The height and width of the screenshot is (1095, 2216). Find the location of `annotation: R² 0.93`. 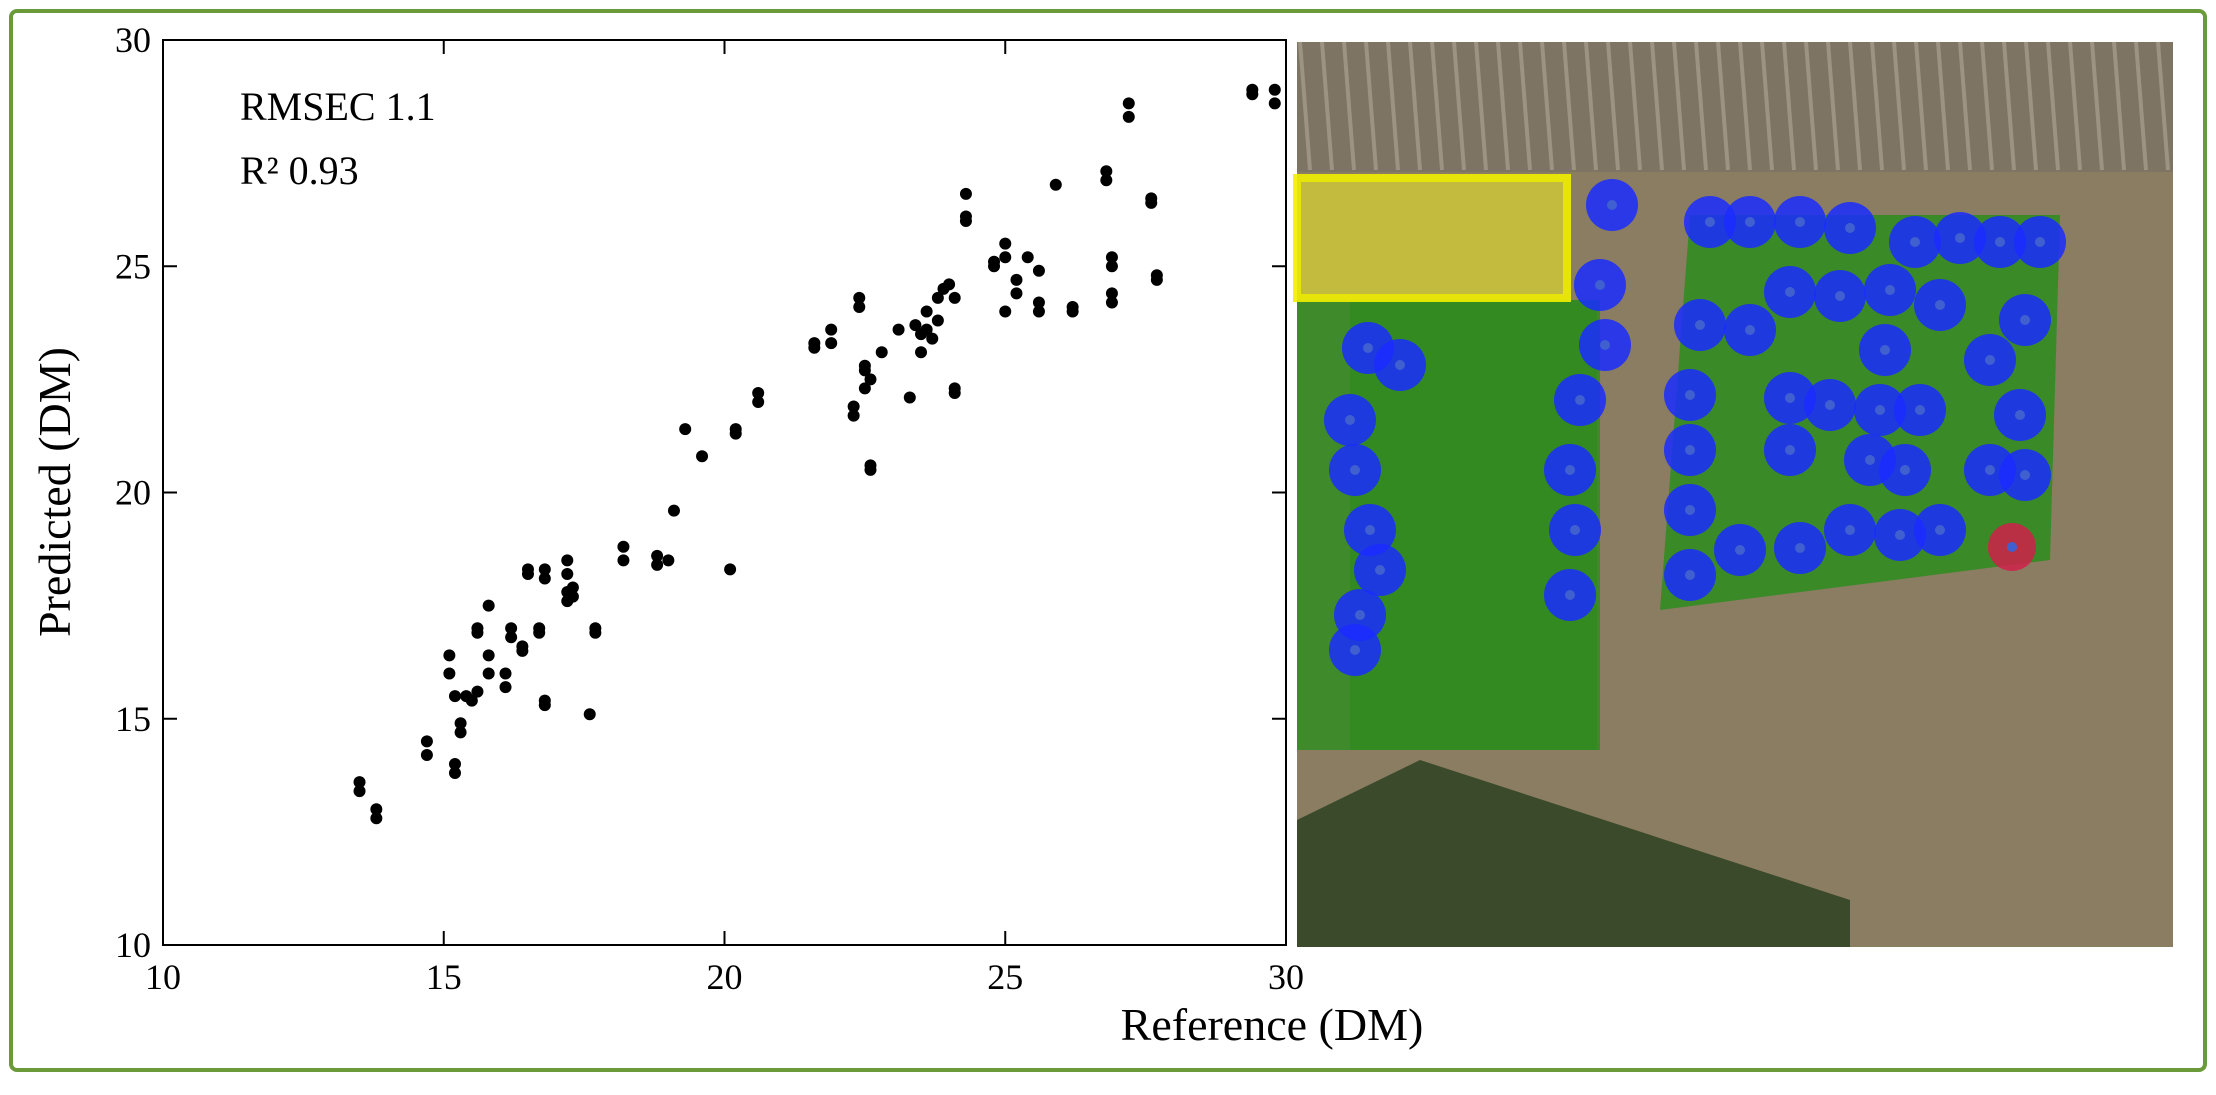

annotation: R² 0.93 is located at coordinates (299, 170).